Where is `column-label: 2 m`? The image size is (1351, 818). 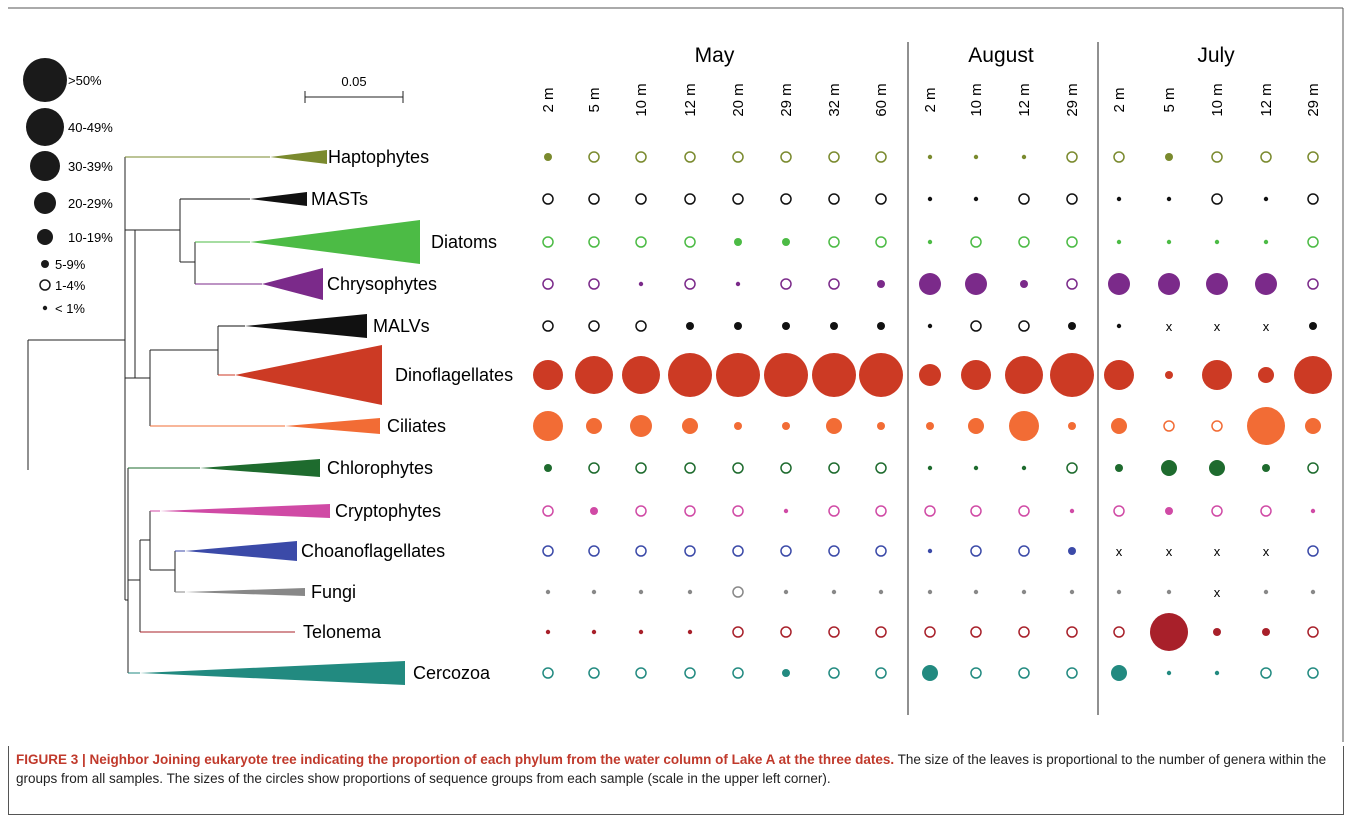
column-label: 2 m is located at coordinates (548, 99).